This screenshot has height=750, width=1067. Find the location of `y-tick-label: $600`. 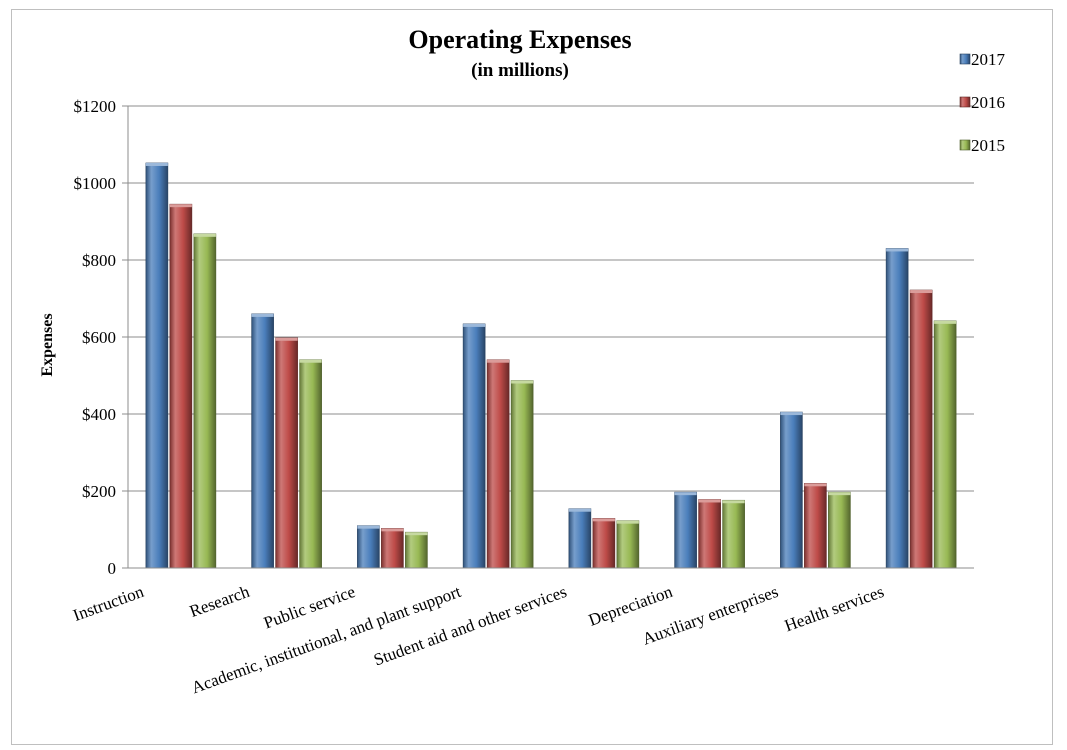

y-tick-label: $600 is located at coordinates (99, 337).